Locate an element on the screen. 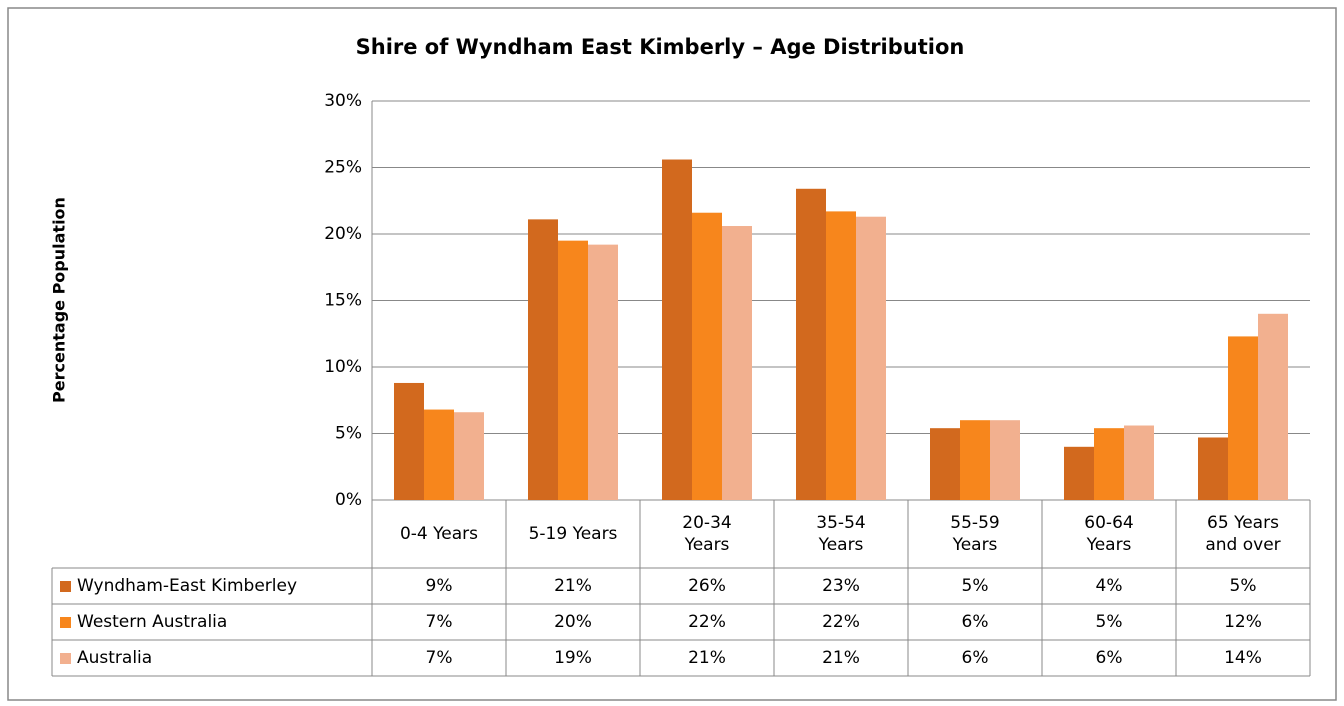  legend-item: Wyndham-East Kimberley is located at coordinates (212, 586).